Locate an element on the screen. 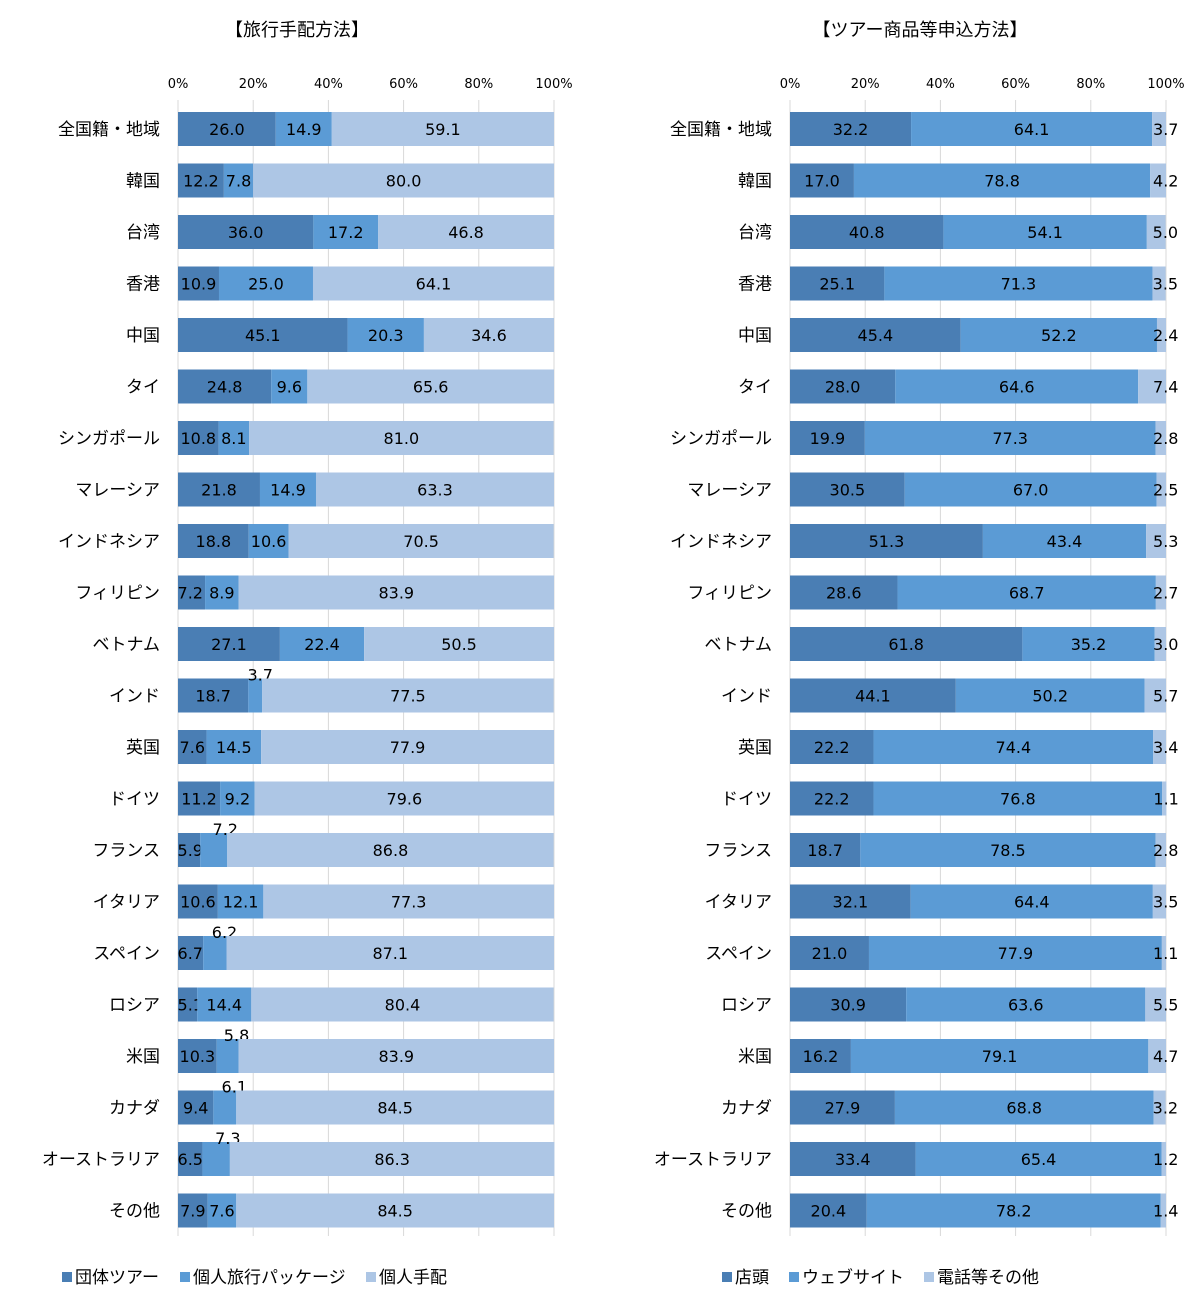  data-label: 3.4 is located at coordinates (1165, 747).